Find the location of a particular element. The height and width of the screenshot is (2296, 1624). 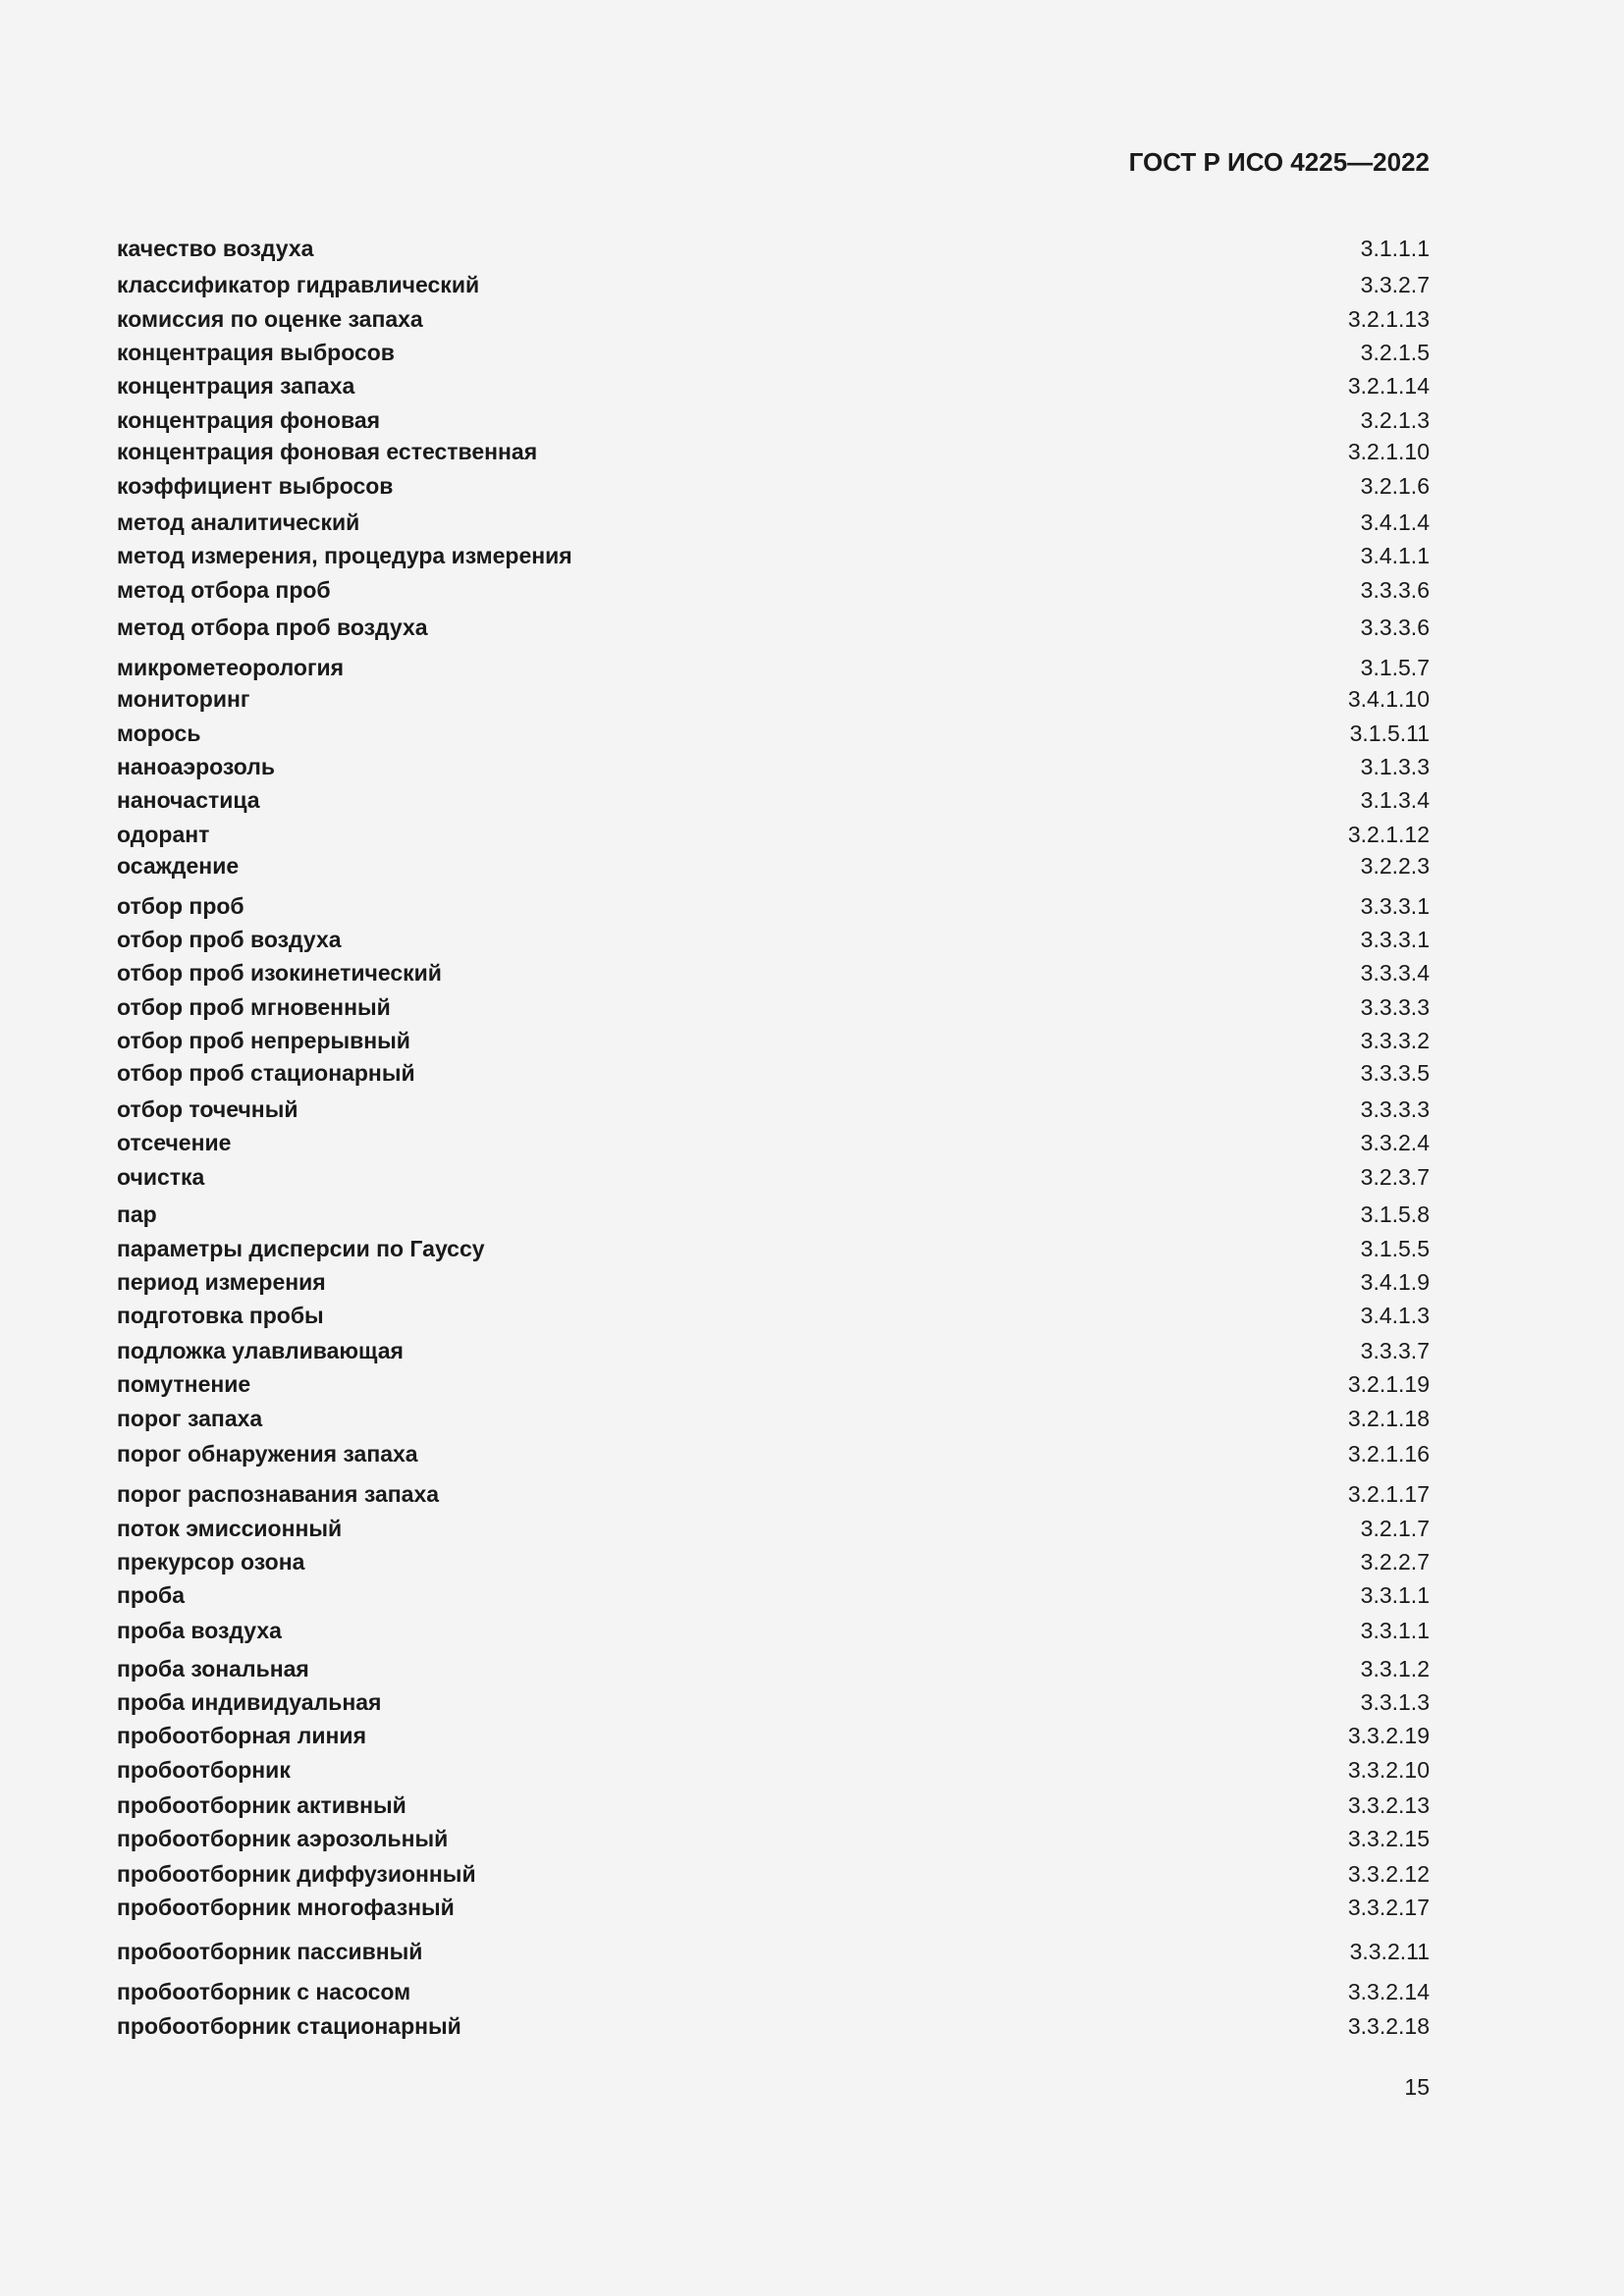

index-entry: отбор проб мгновенный 3.3.3.3 is located at coordinates (773, 1007).